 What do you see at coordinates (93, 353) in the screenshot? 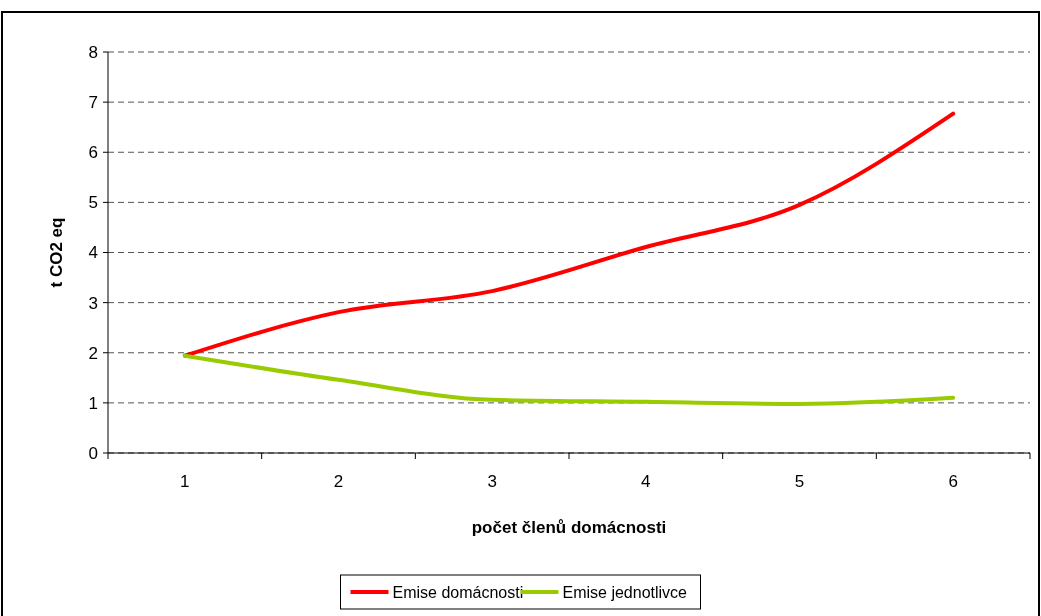
I see `y-tick-label: 2` at bounding box center [93, 353].